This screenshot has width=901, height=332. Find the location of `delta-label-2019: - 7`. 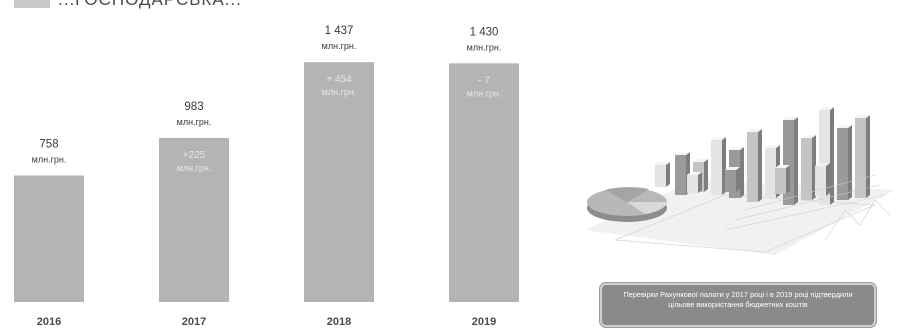

delta-label-2019: - 7 is located at coordinates (484, 80).